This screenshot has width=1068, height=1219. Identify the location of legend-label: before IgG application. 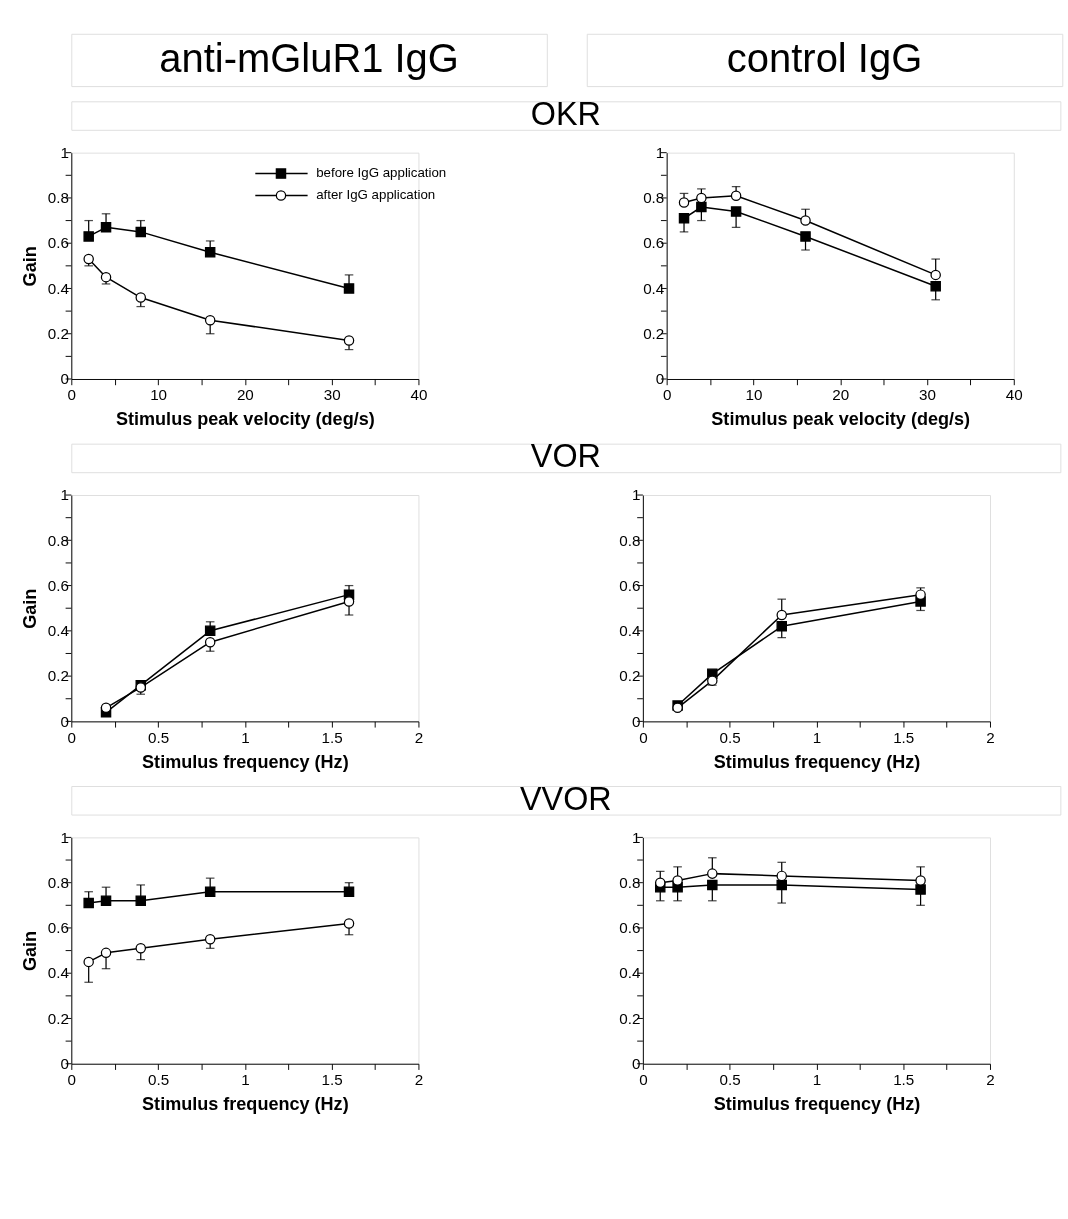
(381, 173).